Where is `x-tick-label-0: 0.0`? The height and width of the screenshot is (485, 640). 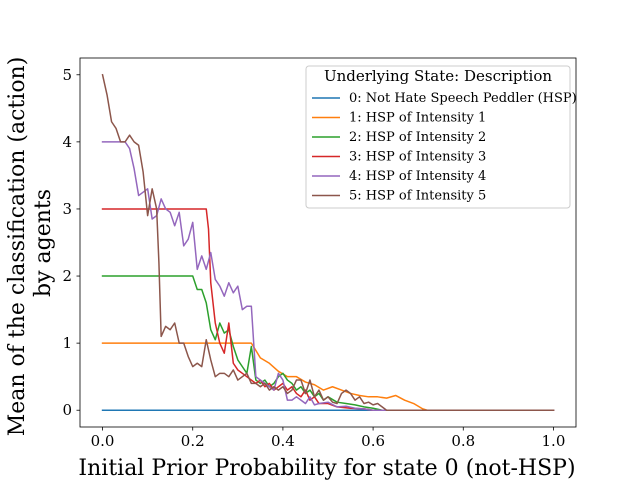 x-tick-label-0: 0.0 is located at coordinates (103, 441).